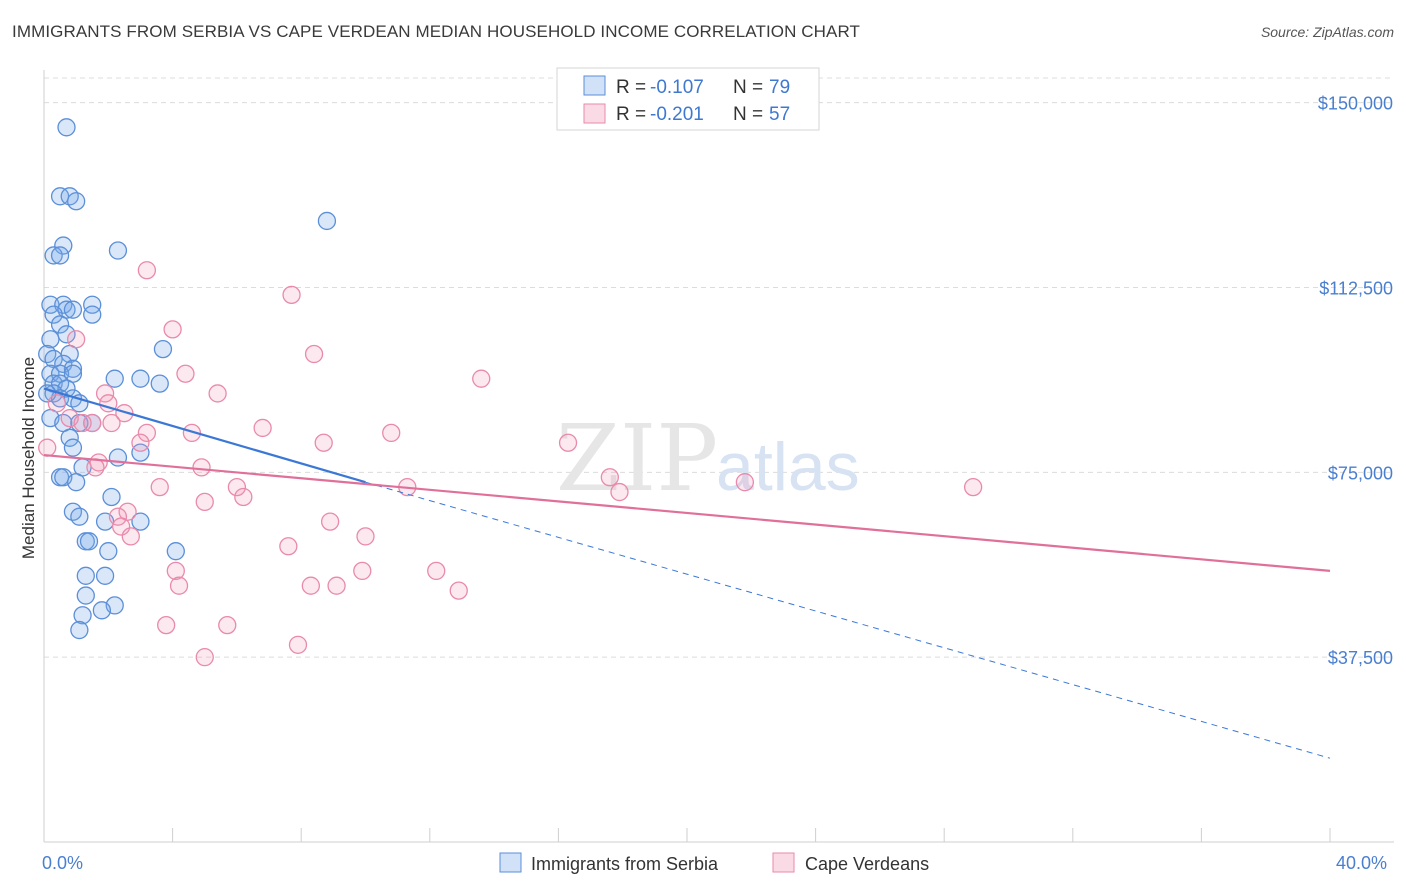 This screenshot has width=1406, height=892. Describe the element at coordinates (1360, 473) in the screenshot. I see `y-tick-label-1: $75,000` at that location.